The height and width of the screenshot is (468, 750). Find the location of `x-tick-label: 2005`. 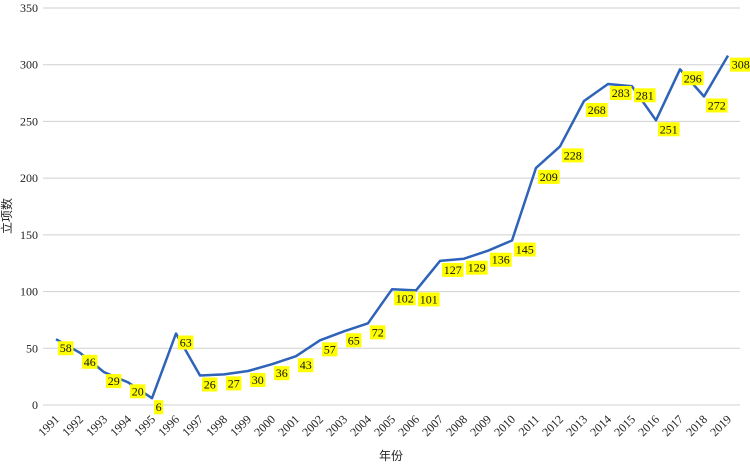

x-tick-label: 2005 is located at coordinates (384, 425).